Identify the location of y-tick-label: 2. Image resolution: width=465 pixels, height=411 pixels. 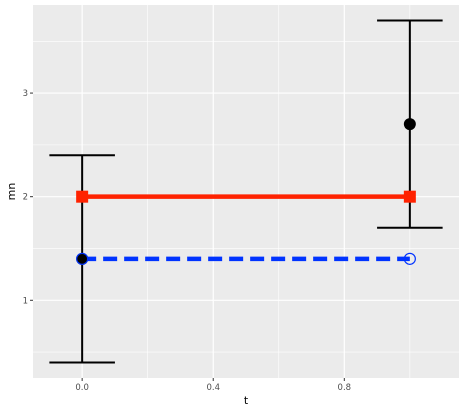
(25, 198).